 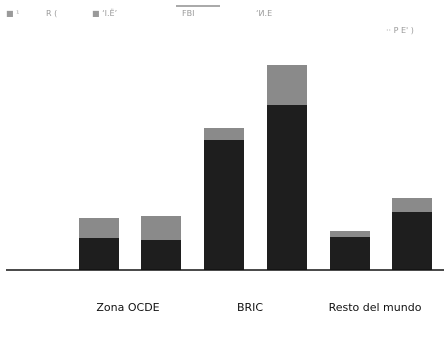 I want to click on header-fragment-3: ■ ‘І.Ё’, so click(x=104, y=13).